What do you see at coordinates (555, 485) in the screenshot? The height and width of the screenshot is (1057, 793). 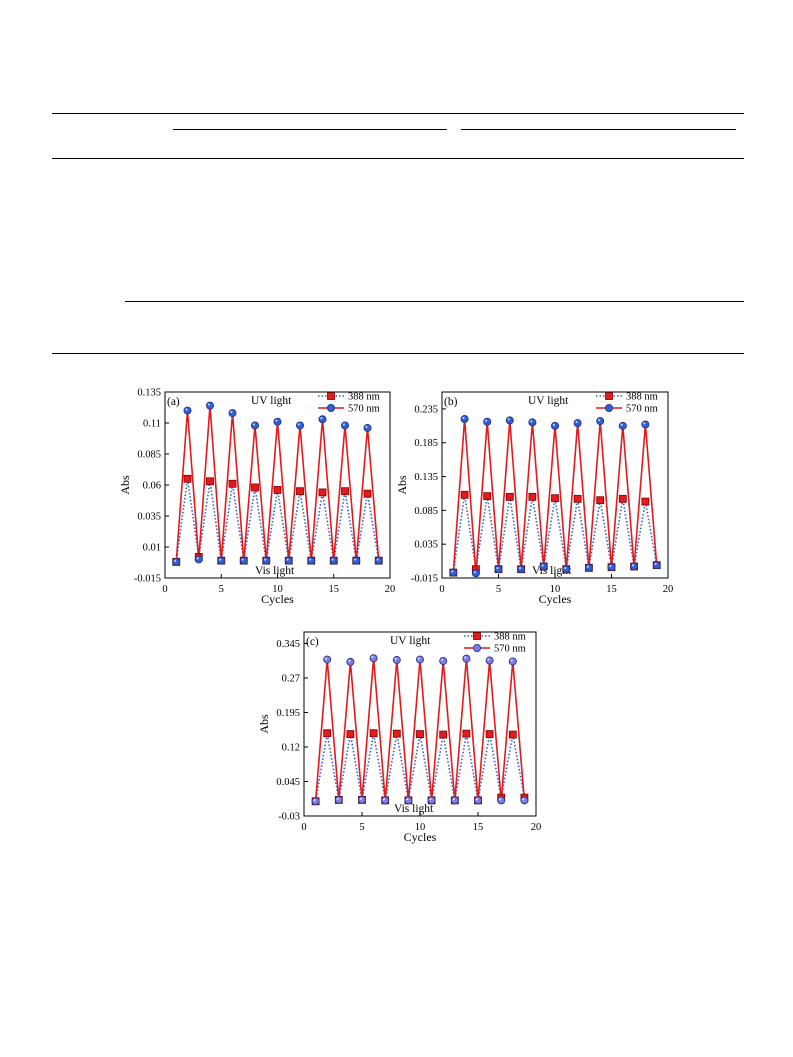 I see `plot-frame` at bounding box center [555, 485].